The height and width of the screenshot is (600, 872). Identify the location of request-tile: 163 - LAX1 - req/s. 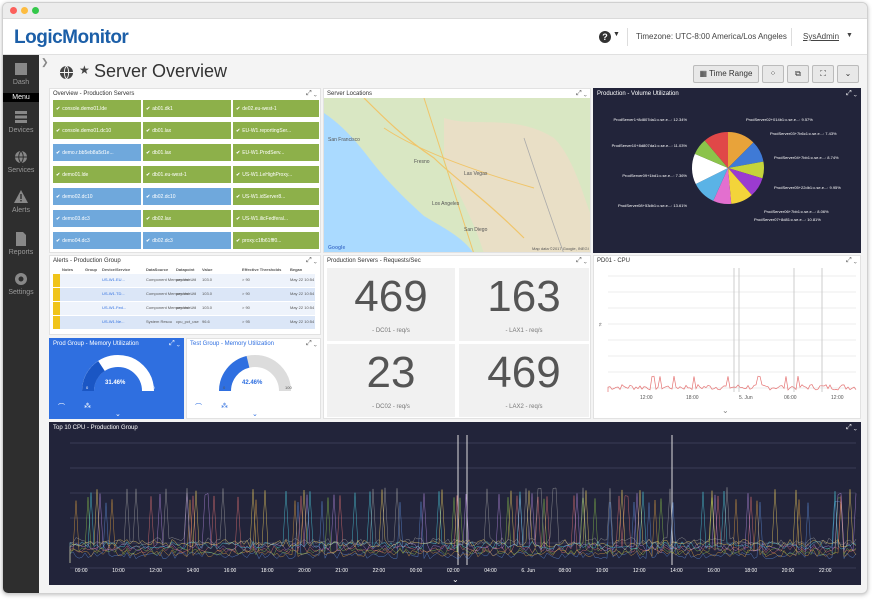
(524, 304).